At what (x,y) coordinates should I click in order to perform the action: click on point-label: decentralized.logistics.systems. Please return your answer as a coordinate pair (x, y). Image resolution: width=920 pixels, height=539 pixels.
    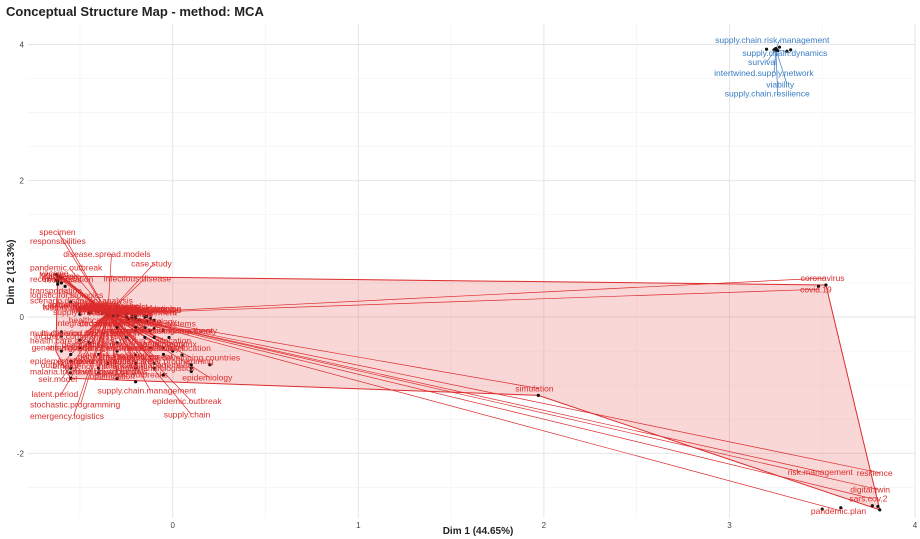
    Looking at the image, I should click on (137, 324).